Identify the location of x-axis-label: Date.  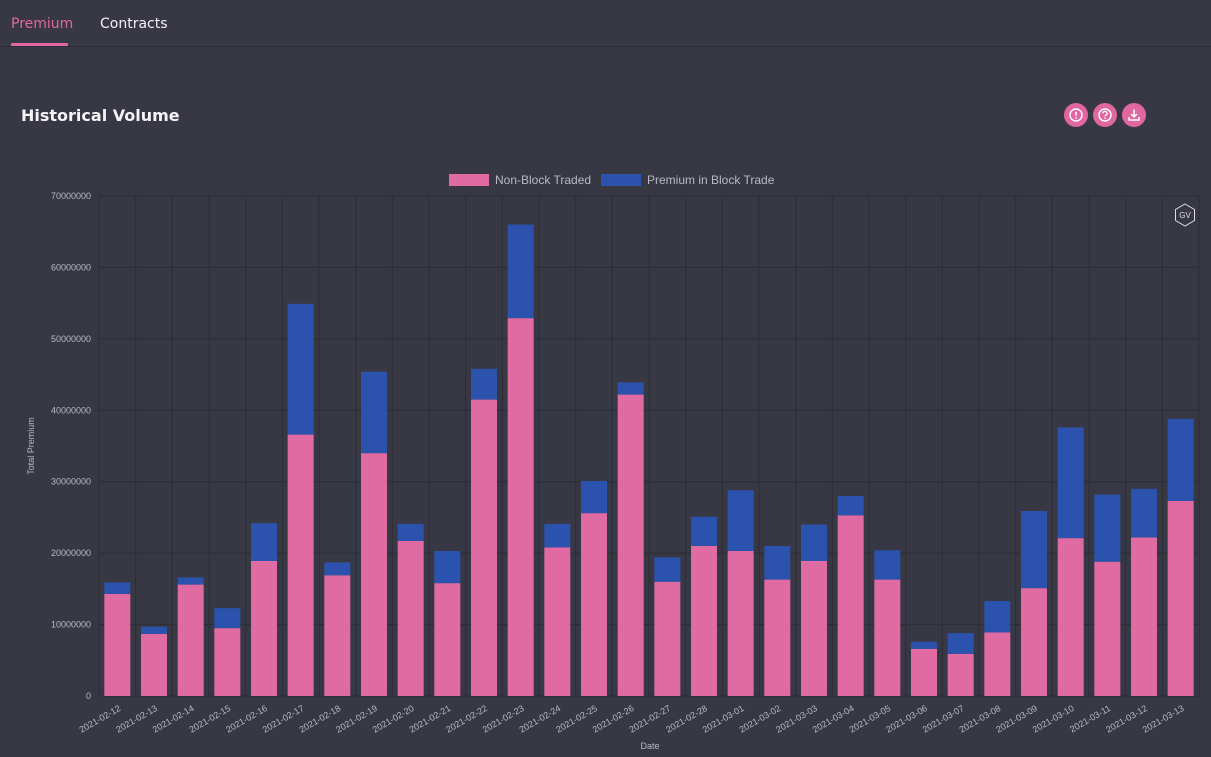
(649, 746).